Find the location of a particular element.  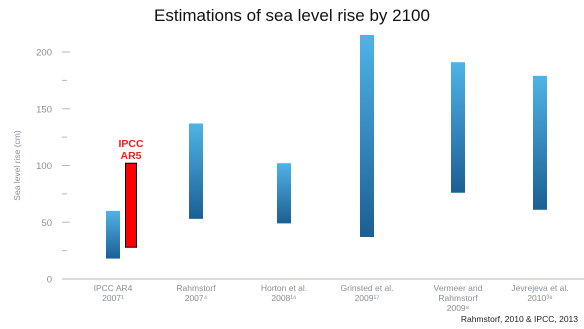

category-label: IPCC AR4 is located at coordinates (113, 288).